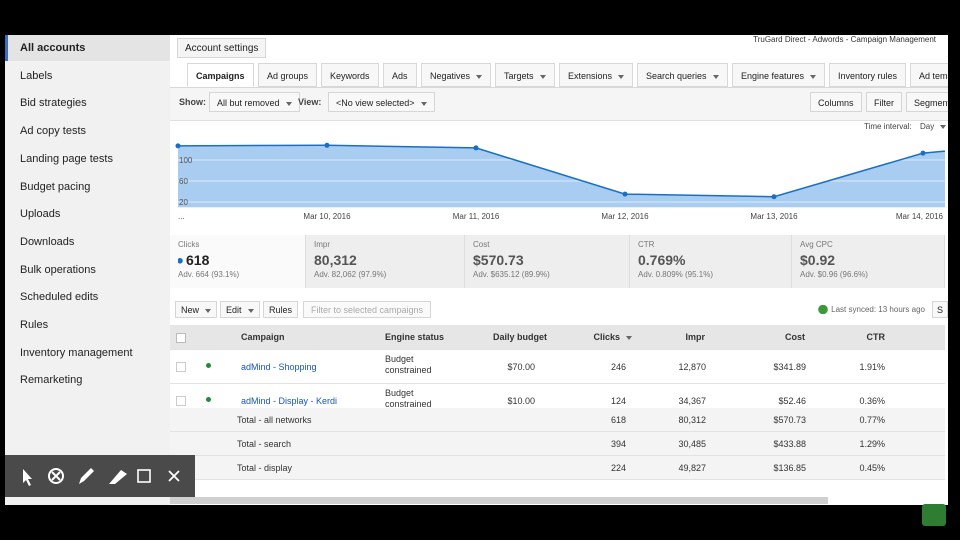  What do you see at coordinates (939, 309) in the screenshot?
I see `side-button: S` at bounding box center [939, 309].